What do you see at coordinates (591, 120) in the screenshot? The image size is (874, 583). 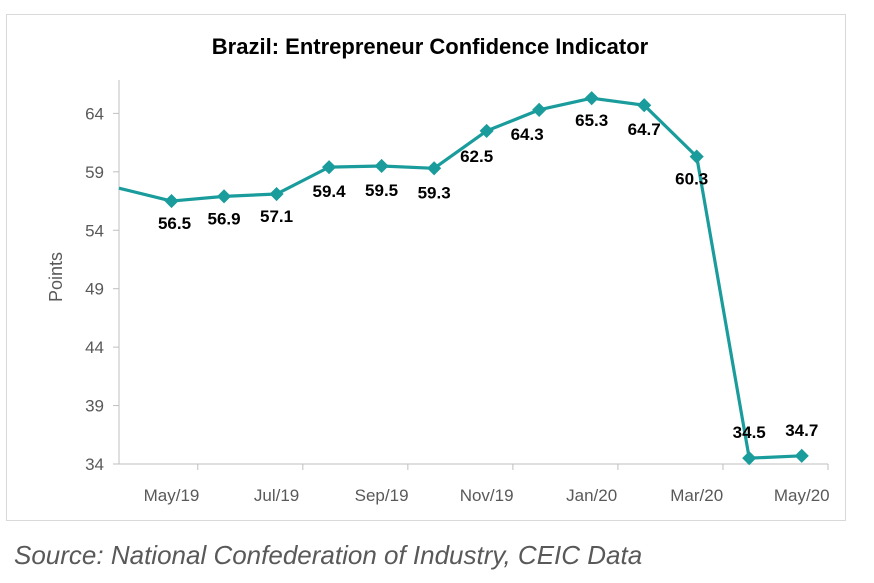 I see `data-label: 65.3` at bounding box center [591, 120].